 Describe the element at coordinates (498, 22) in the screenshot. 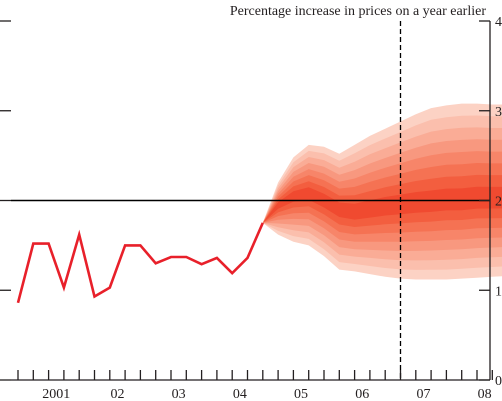

I see `y-tick-label: 4` at that location.